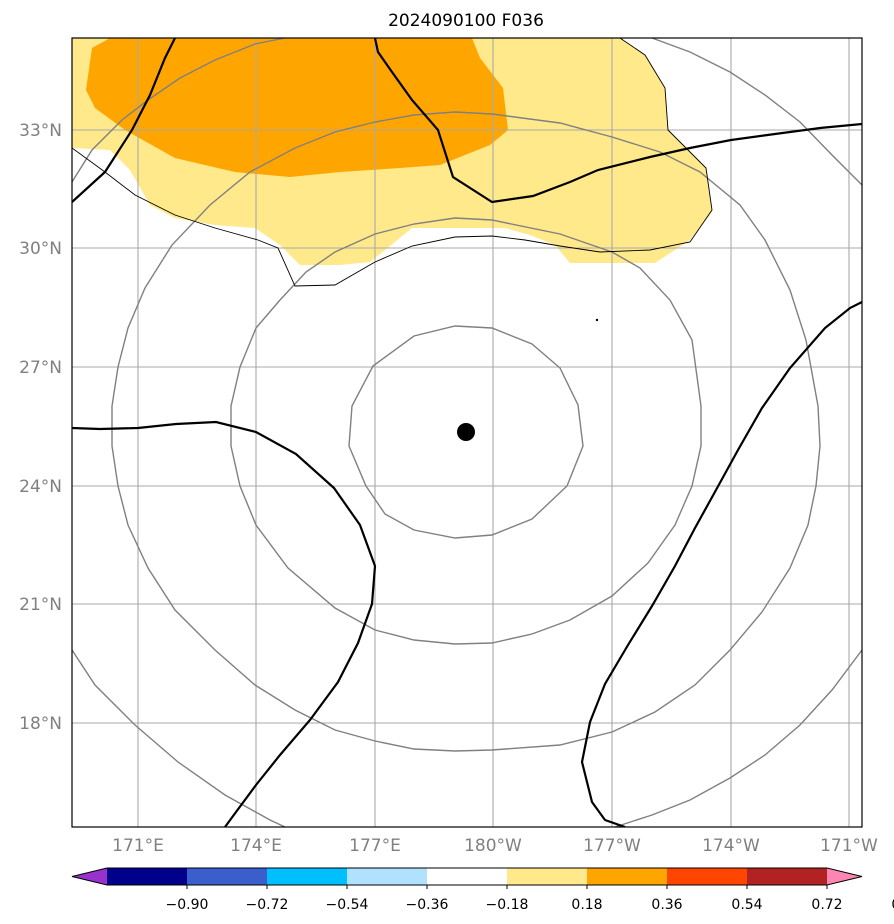  What do you see at coordinates (40, 427) in the screenshot?
I see `latitude-labels: 33°N 30°N 27°N 24°N 21°N 18°N` at bounding box center [40, 427].